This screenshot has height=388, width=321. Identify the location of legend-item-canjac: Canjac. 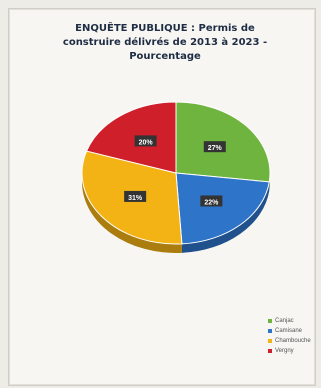
(289, 321).